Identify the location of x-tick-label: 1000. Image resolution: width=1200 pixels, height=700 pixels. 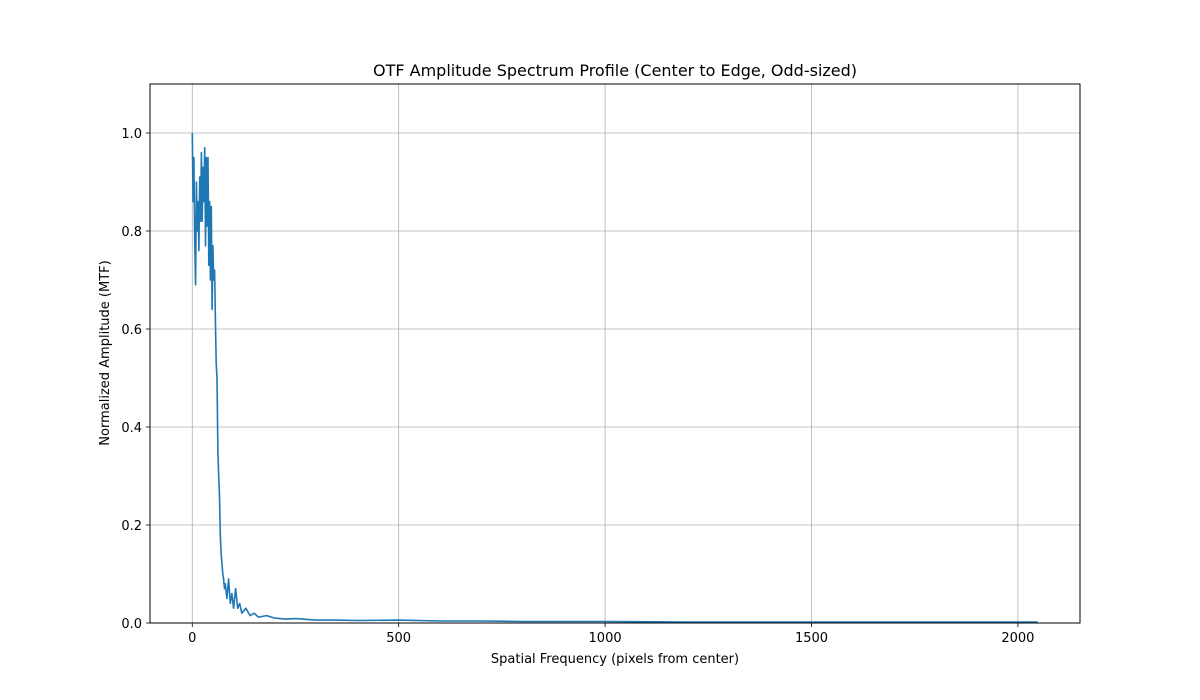
(605, 638).